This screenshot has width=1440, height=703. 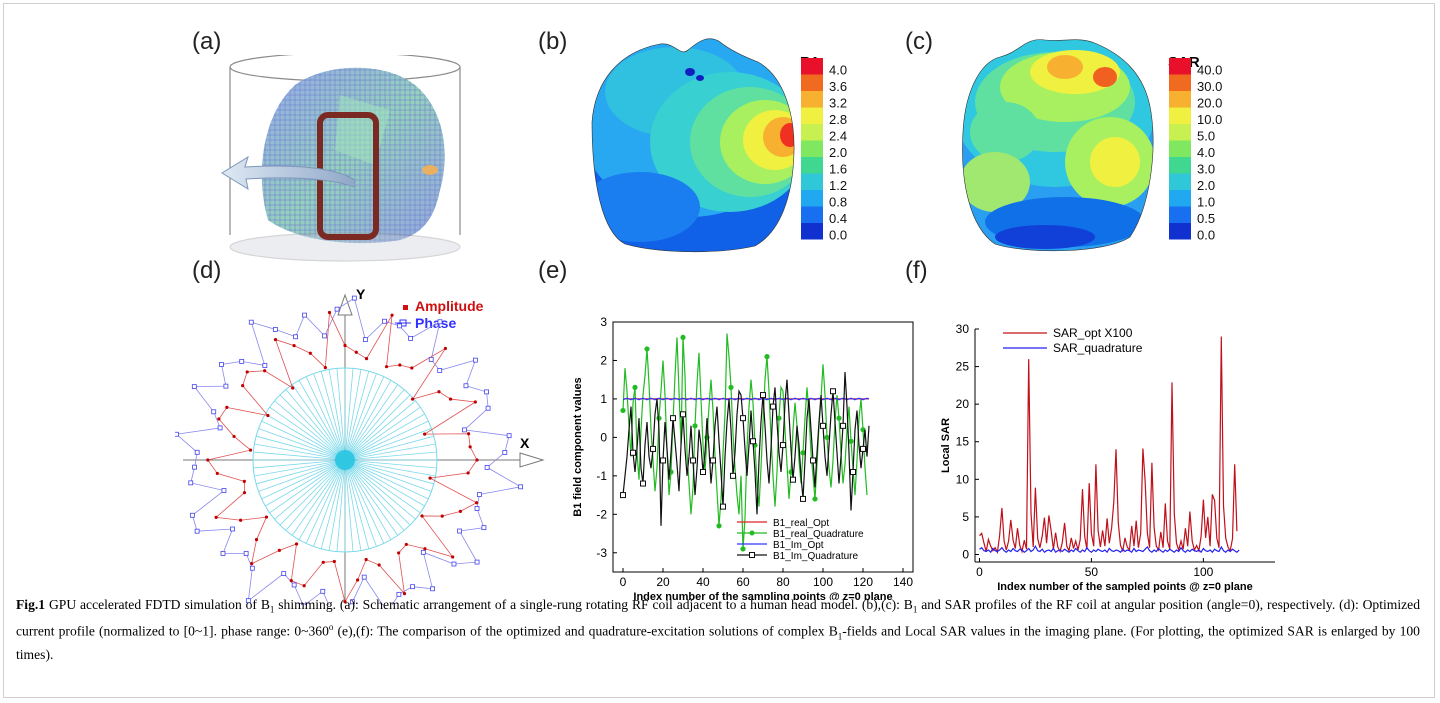 What do you see at coordinates (601, 514) in the screenshot?
I see `y-tick-label: -2` at bounding box center [601, 514].